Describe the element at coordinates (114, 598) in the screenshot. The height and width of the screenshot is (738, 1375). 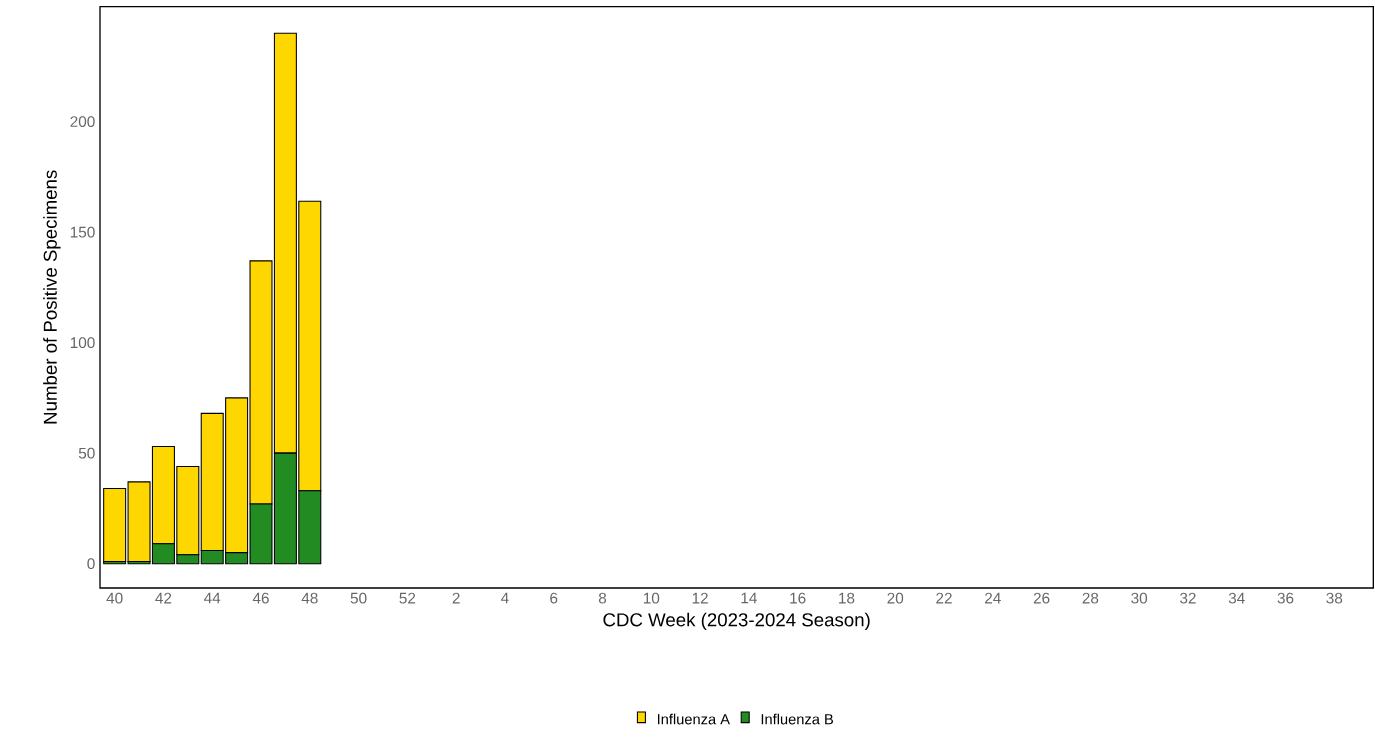
I see `x-tick-label: 40` at that location.